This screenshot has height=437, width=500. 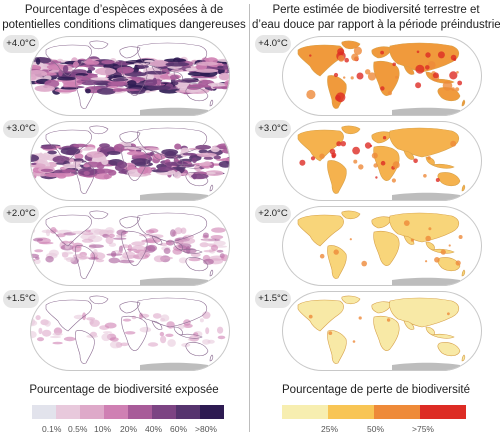 I want to click on right-legend-ticks: 25% 50% >75%, so click(x=375, y=430).